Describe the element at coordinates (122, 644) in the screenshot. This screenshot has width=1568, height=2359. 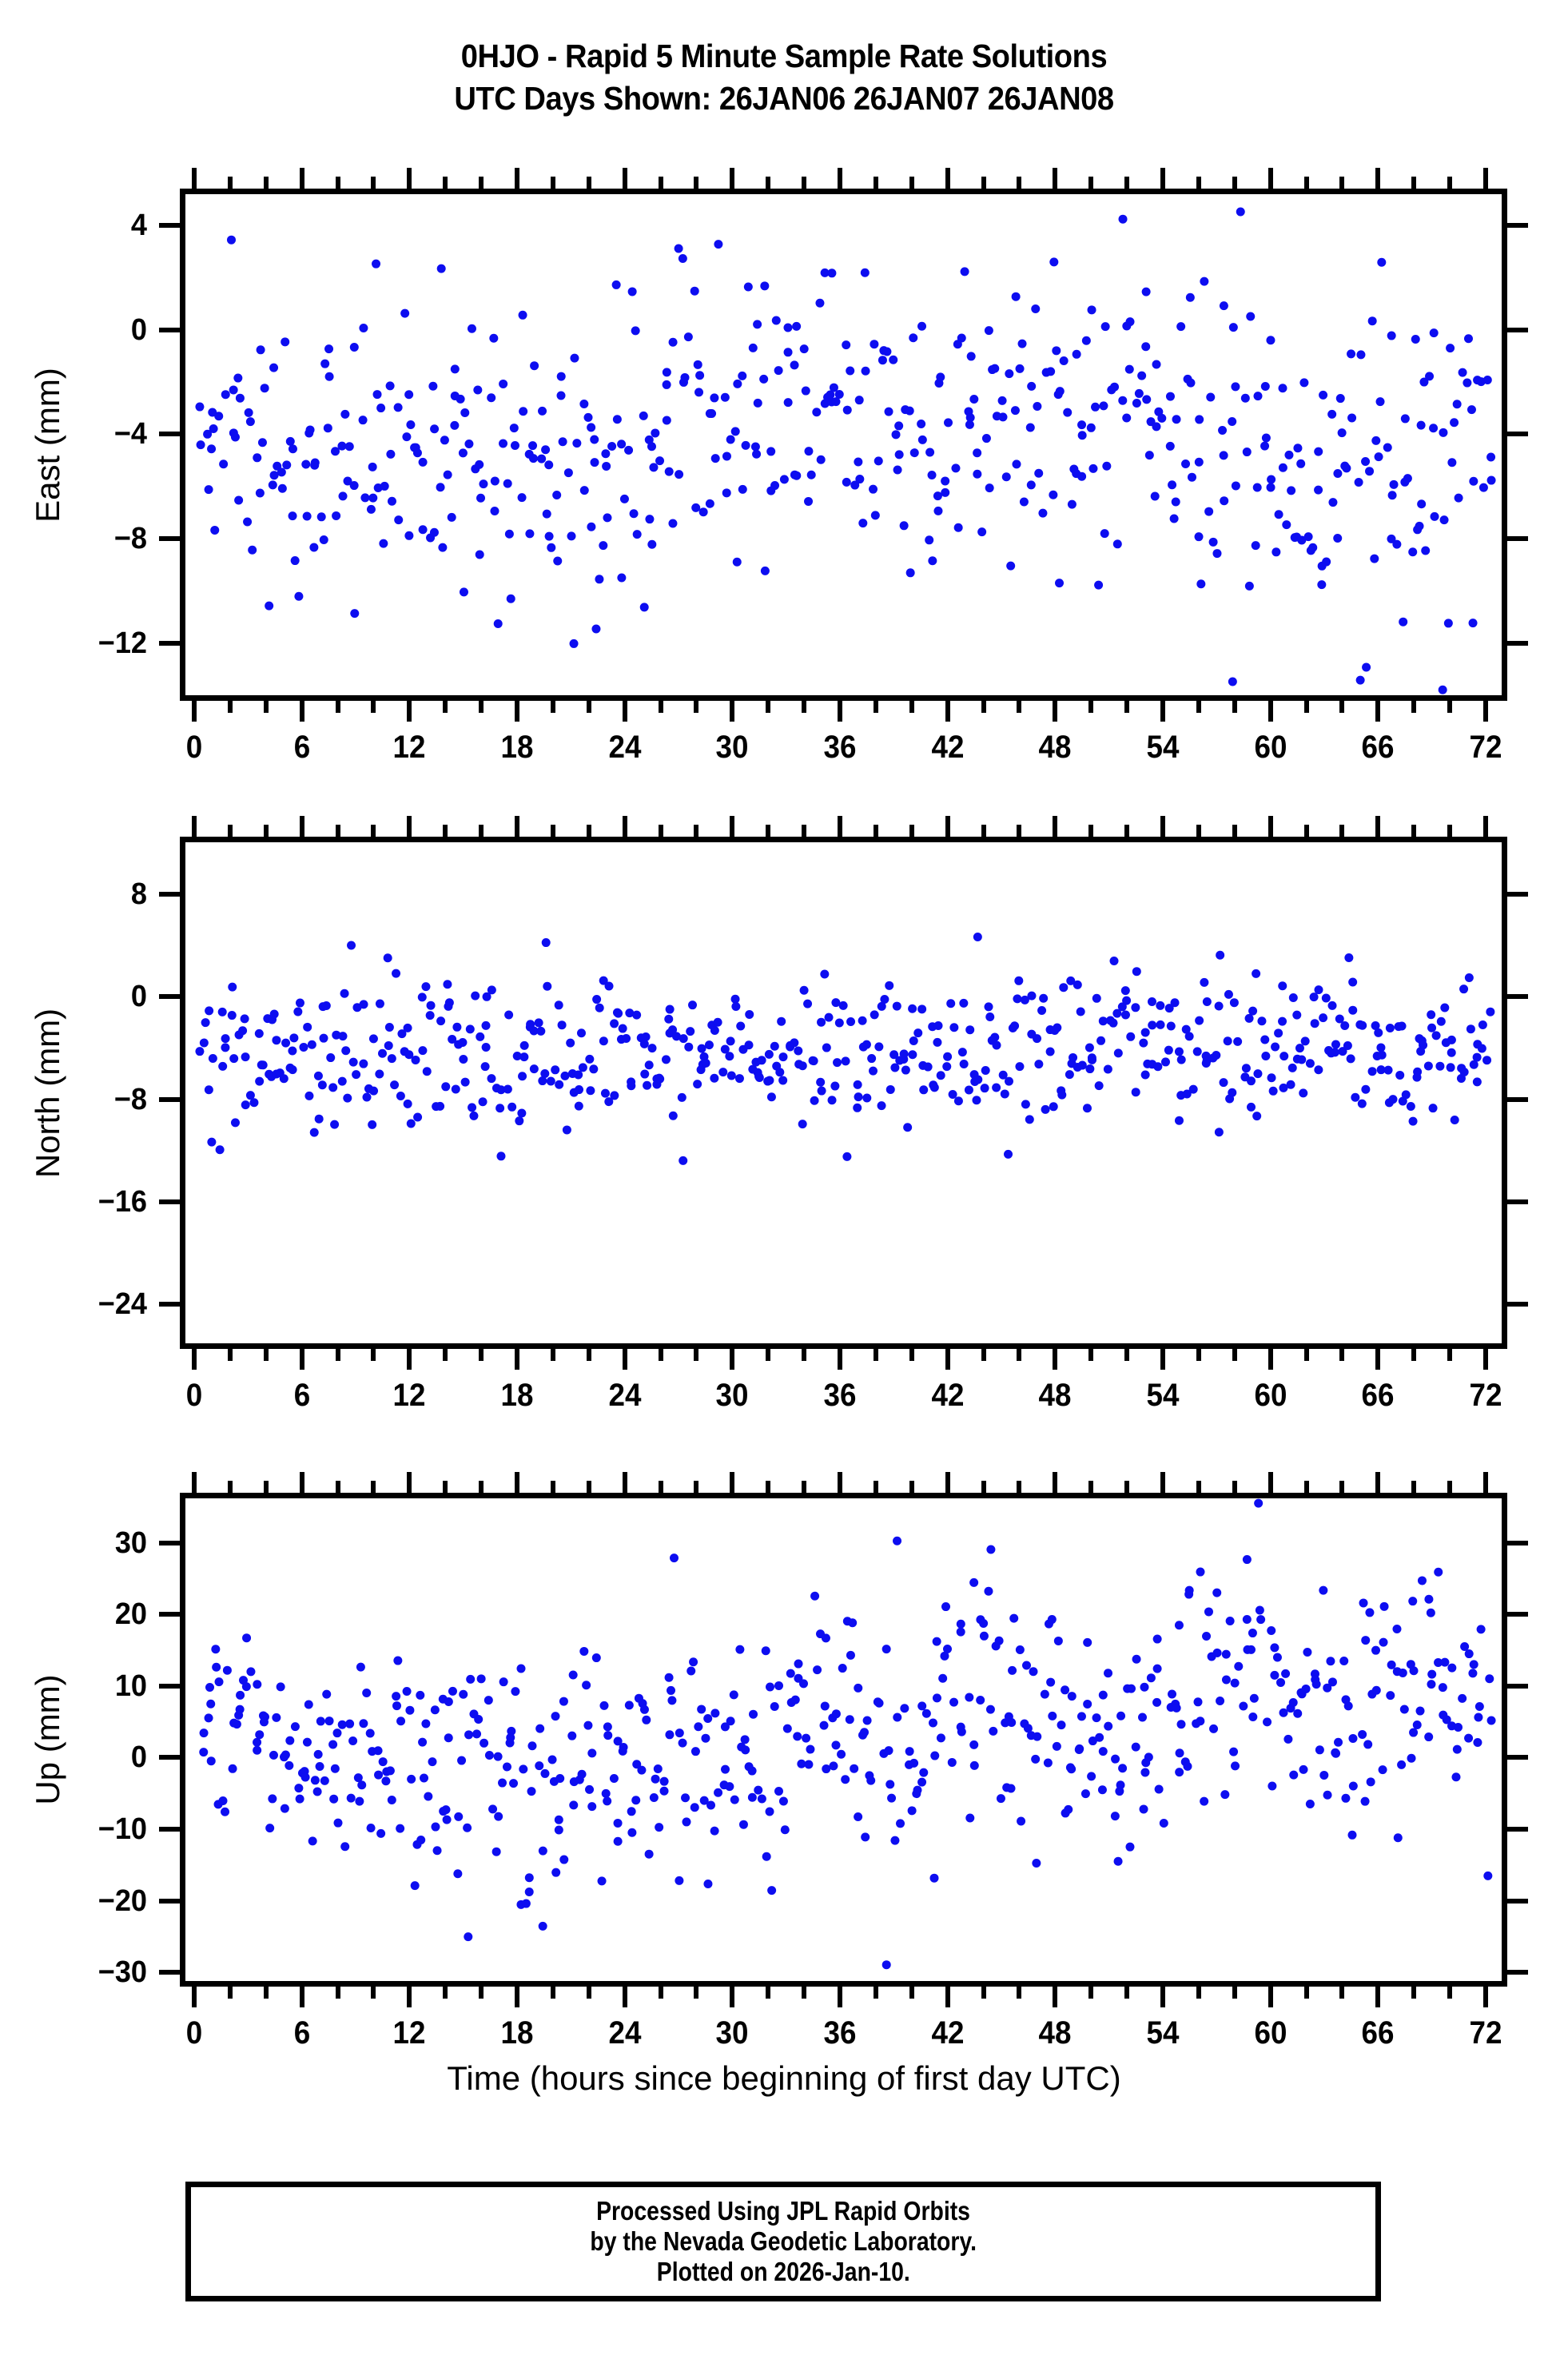
I see `y-tick-label-east-4: −12` at that location.